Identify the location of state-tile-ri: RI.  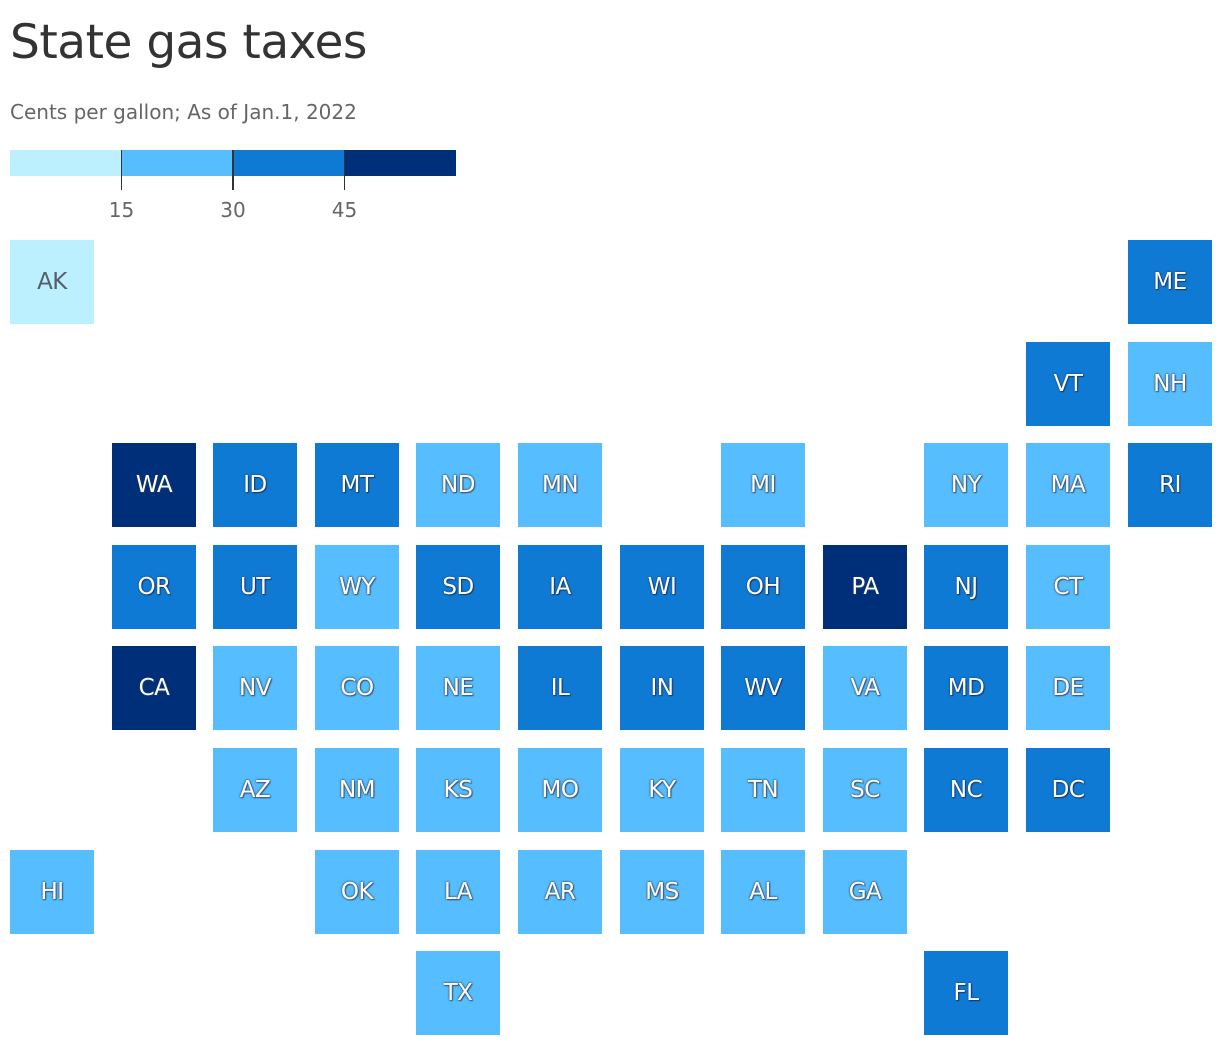
(1170, 485).